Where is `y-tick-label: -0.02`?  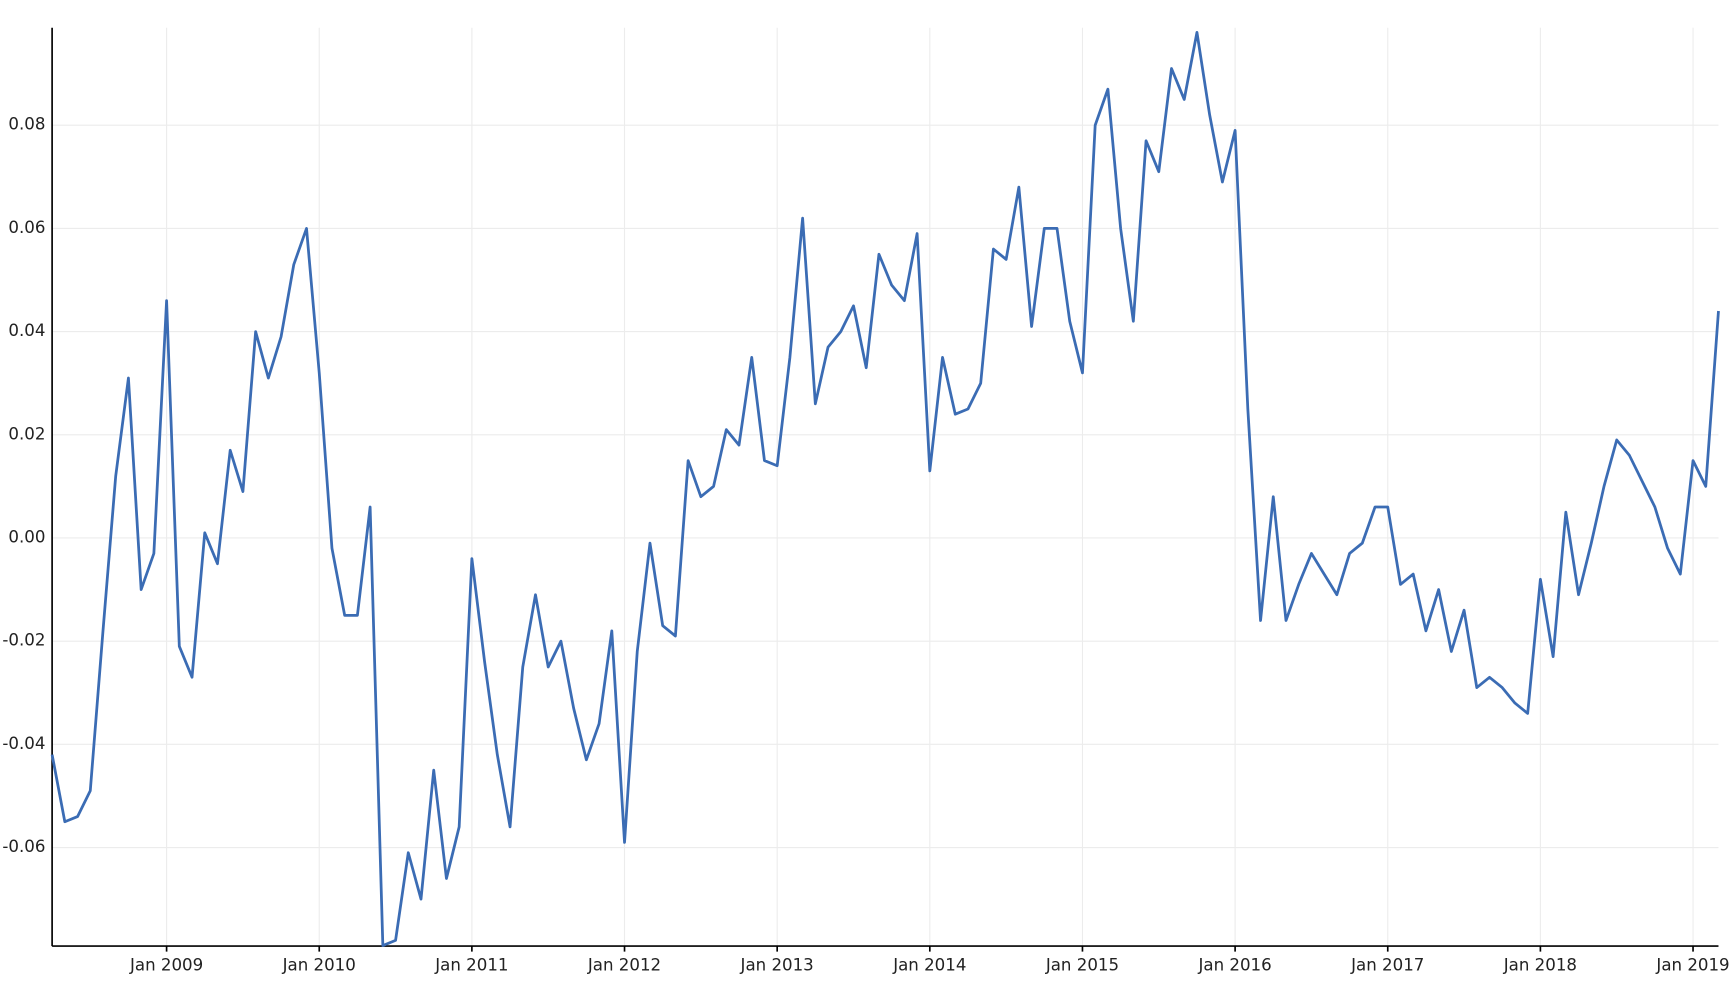 y-tick-label: -0.02 is located at coordinates (23, 640).